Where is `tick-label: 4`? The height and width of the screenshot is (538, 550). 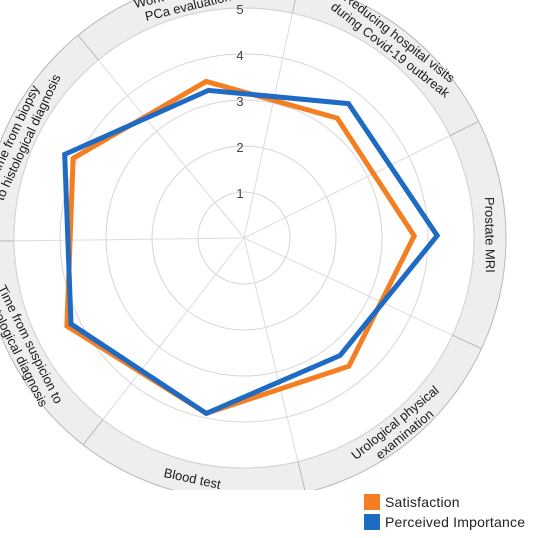
tick-label: 4 is located at coordinates (239, 55).